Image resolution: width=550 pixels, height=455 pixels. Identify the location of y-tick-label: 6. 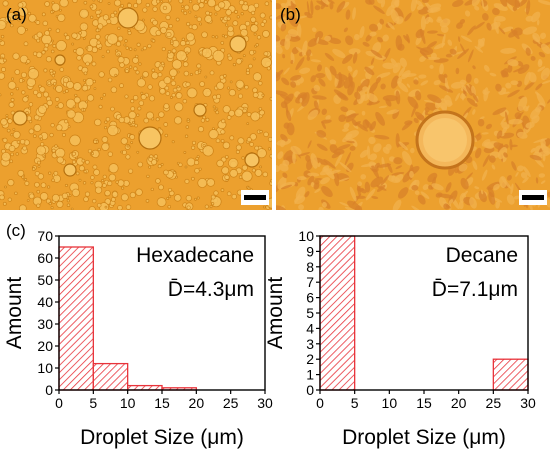
(310, 298).